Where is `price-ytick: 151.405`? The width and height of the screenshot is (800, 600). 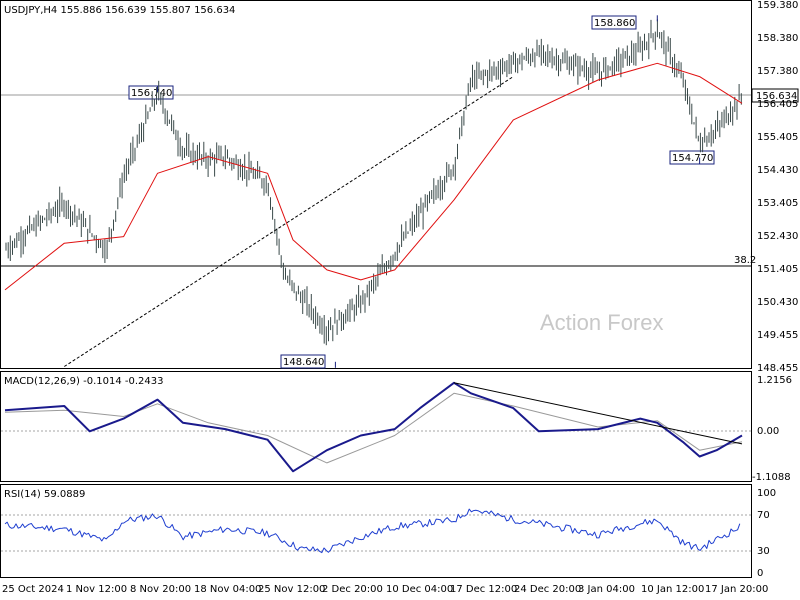 price-ytick: 151.405 is located at coordinates (777, 269).